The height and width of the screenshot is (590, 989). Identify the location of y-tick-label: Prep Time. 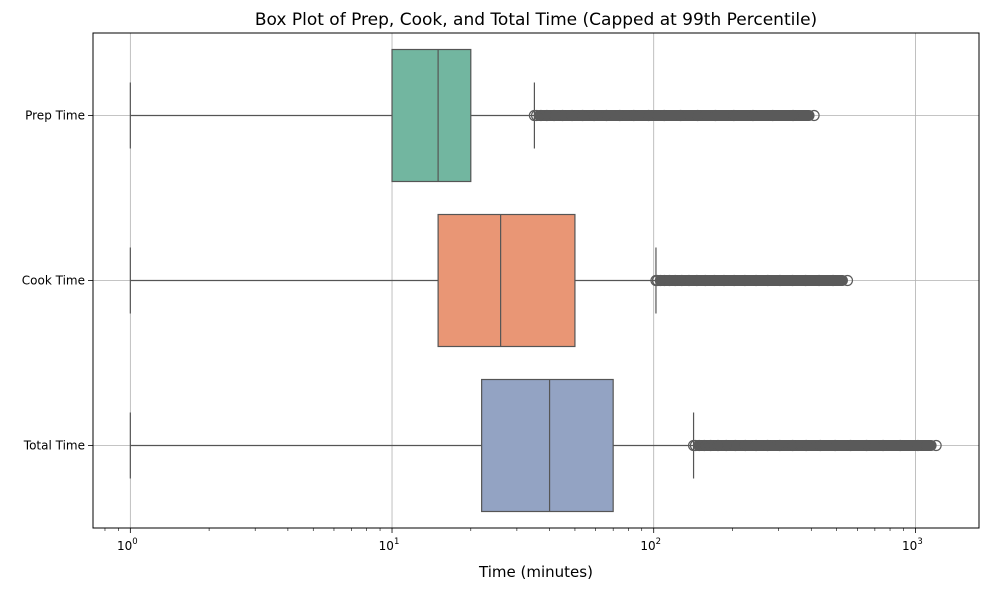
(55, 116).